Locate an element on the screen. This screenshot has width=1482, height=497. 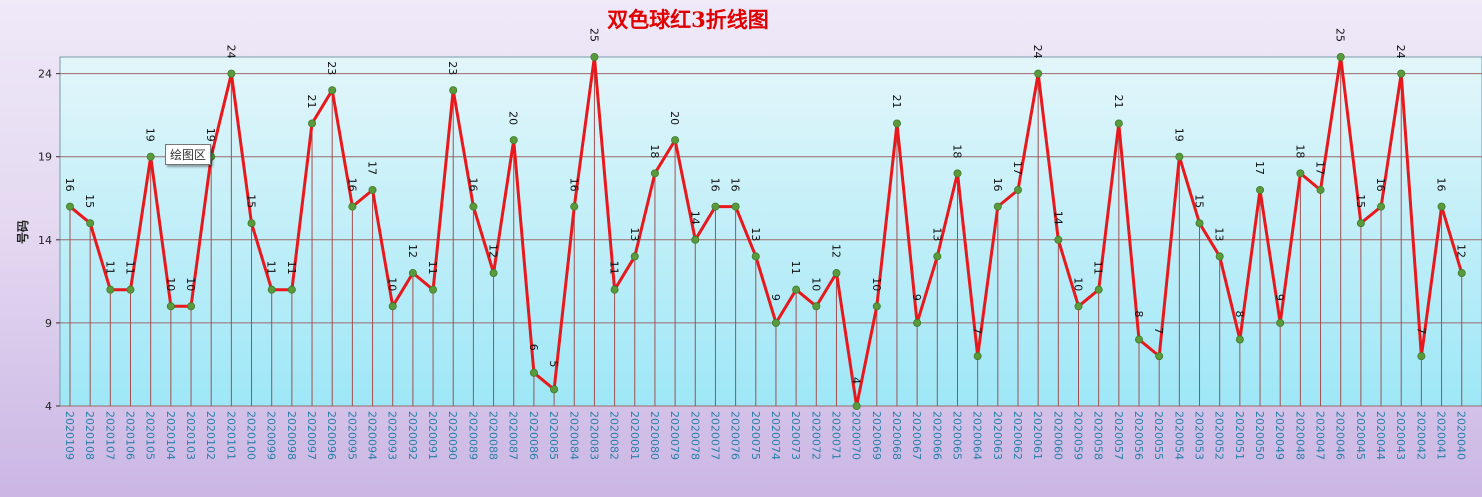
x-tick-label: 2020051 is located at coordinates (1239, 435).